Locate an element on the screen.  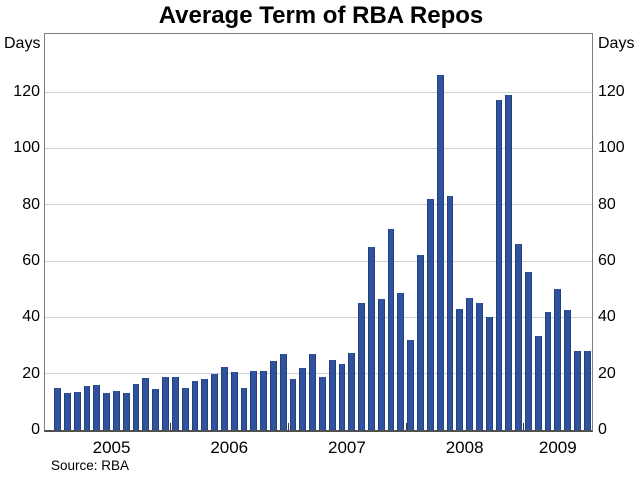
year-tick-2007 is located at coordinates (289, 426).